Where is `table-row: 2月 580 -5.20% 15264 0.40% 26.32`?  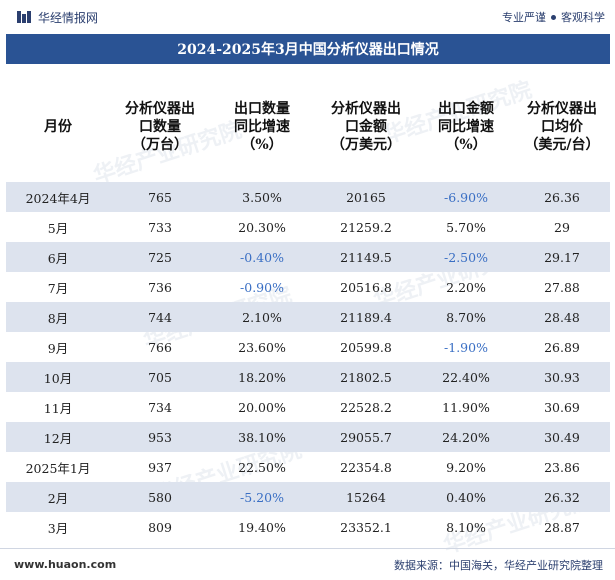
table-row: 2月 580 -5.20% 15264 0.40% 26.32 is located at coordinates (308, 497).